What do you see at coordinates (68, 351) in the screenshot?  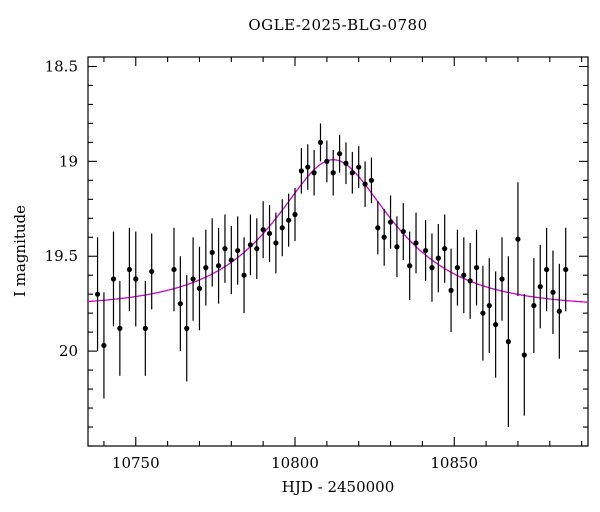 I see `y-tick-label: 20` at bounding box center [68, 351].